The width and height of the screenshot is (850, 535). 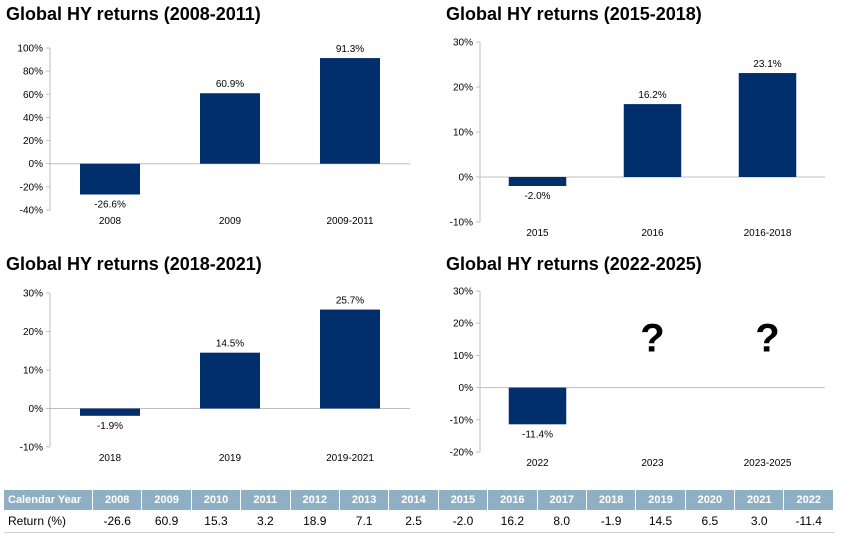 What do you see at coordinates (110, 458) in the screenshot?
I see `x-category-label: 2018` at bounding box center [110, 458].